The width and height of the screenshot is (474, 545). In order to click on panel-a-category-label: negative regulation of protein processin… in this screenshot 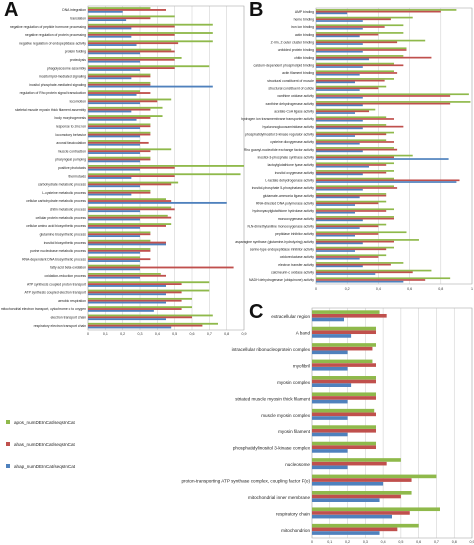, I will do `click(55, 35)`.